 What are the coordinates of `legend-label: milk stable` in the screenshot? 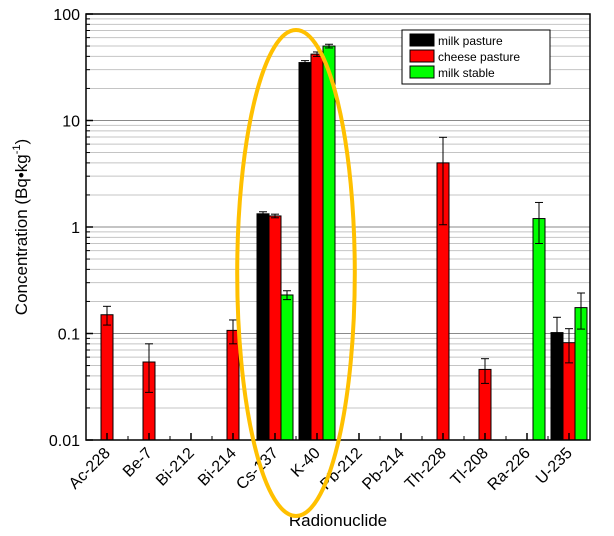 It's located at (466, 73).